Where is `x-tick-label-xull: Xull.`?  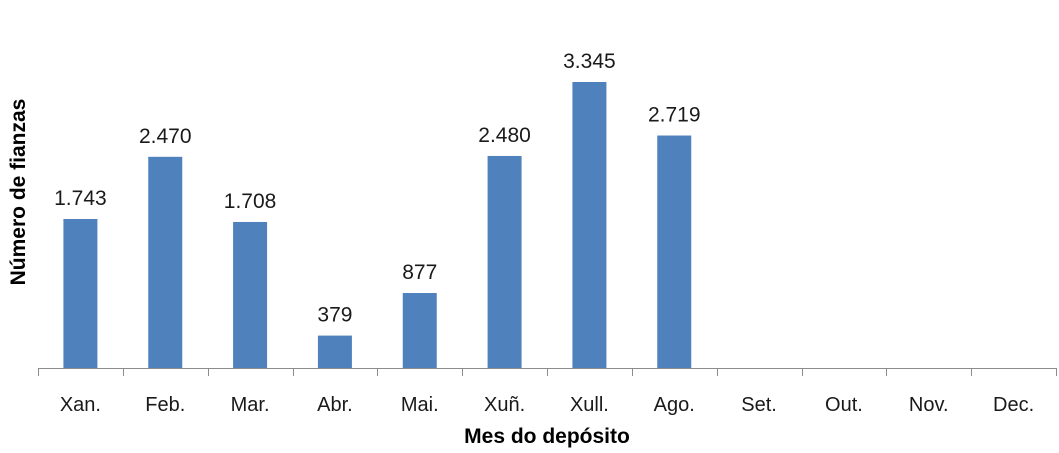
x-tick-label-xull: Xull. is located at coordinates (589, 405).